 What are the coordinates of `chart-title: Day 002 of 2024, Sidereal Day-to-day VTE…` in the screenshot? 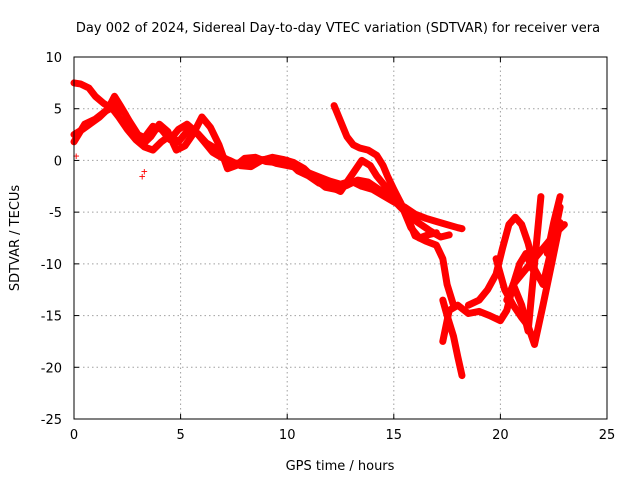 It's located at (338, 28).